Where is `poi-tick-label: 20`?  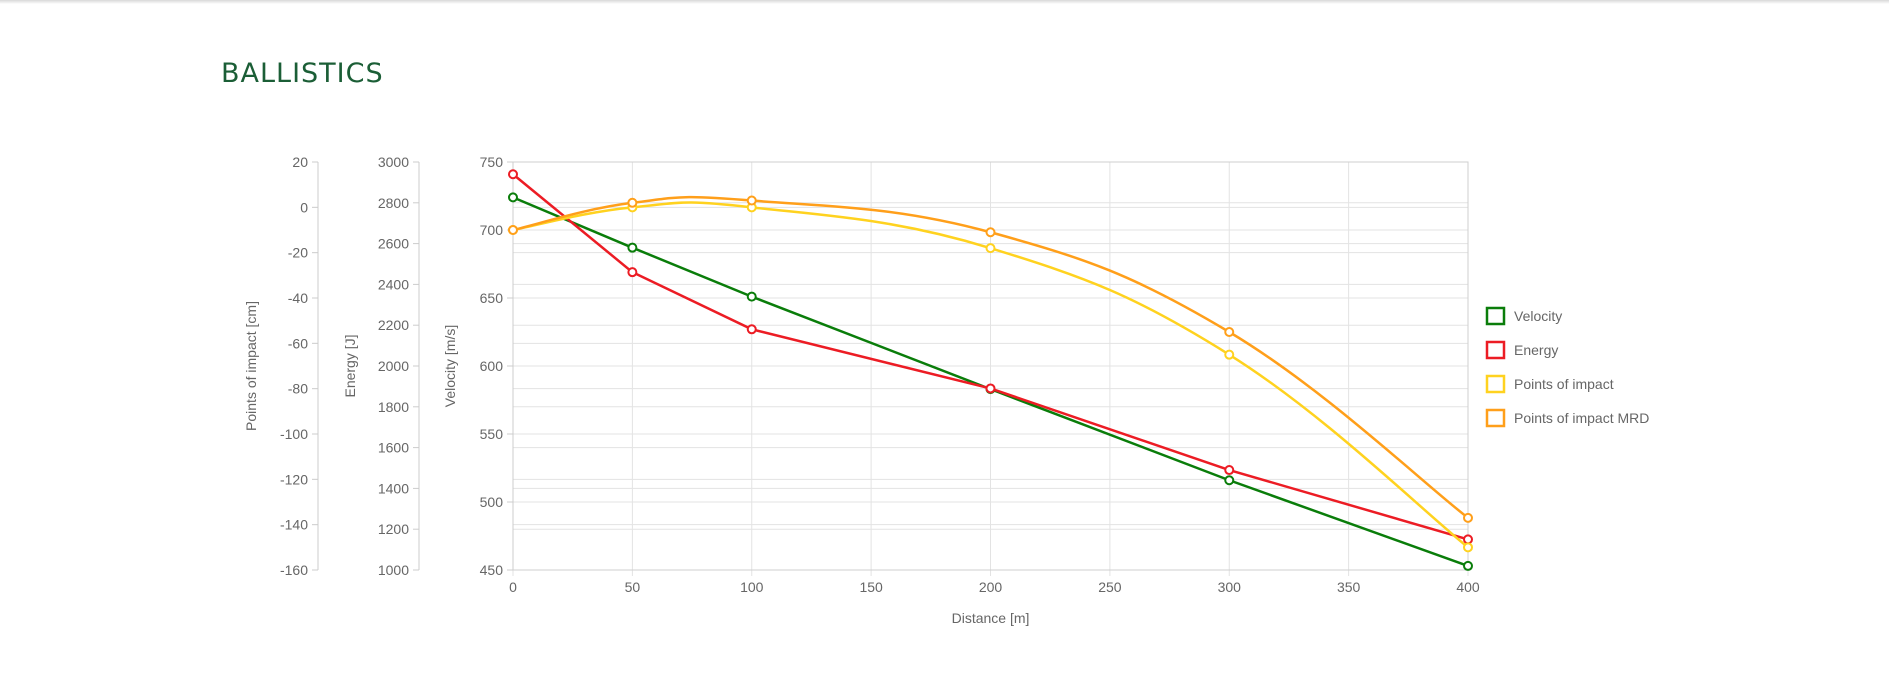 poi-tick-label: 20 is located at coordinates (300, 162).